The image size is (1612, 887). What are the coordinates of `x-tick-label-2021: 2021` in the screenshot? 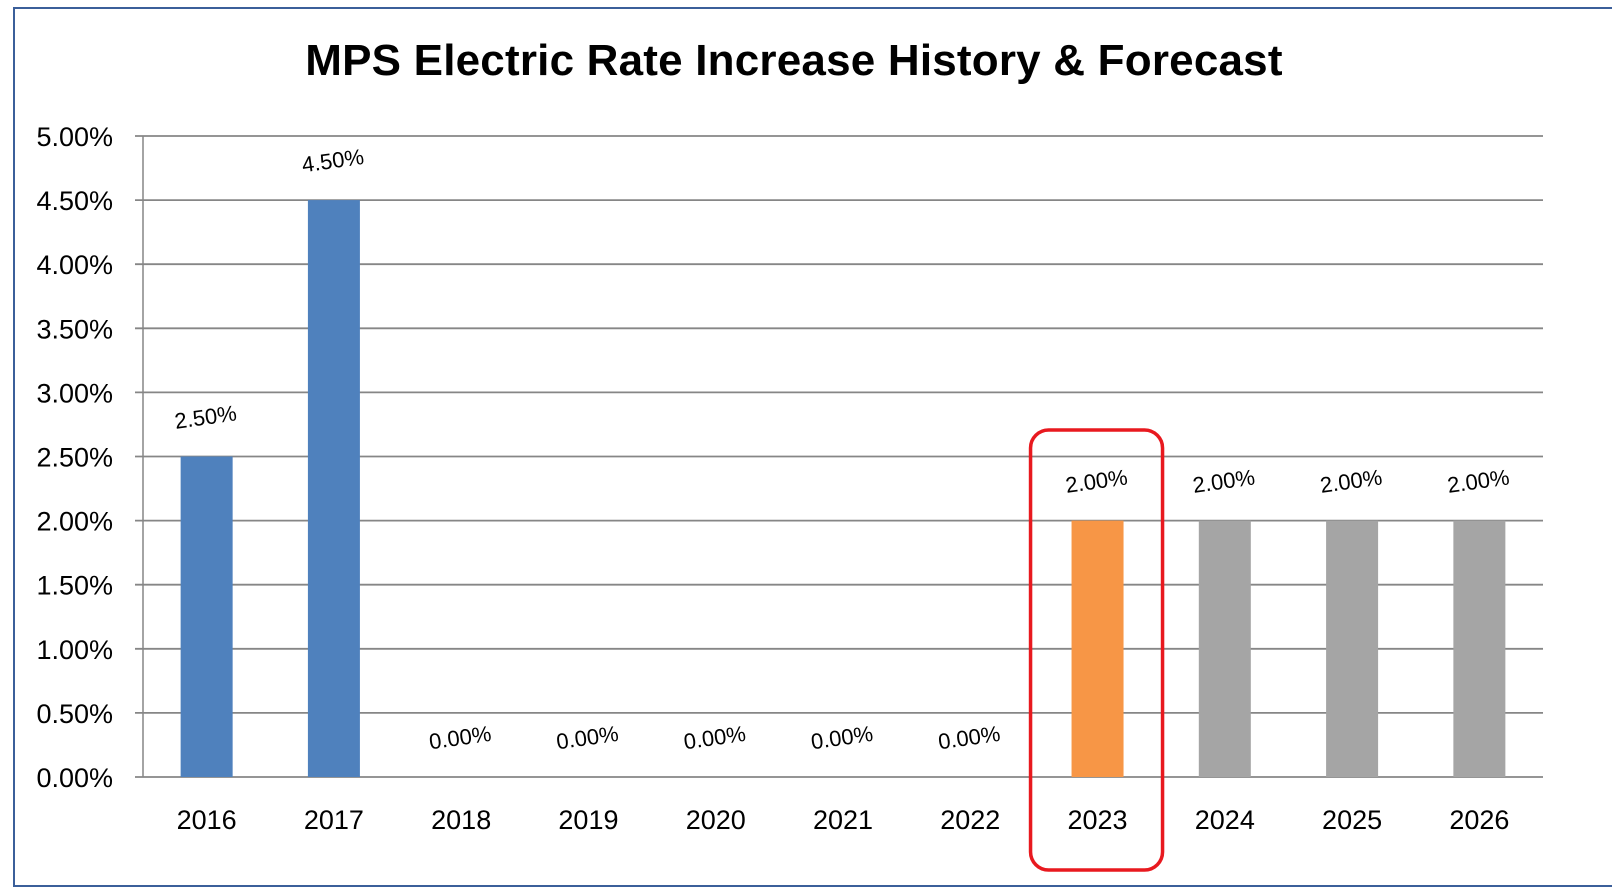 It's located at (843, 820).